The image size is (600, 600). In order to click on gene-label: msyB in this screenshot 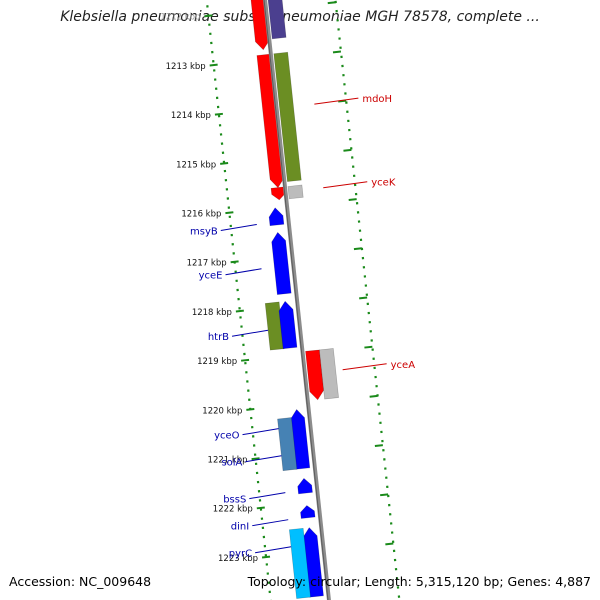, I will do `click(204, 231)`.